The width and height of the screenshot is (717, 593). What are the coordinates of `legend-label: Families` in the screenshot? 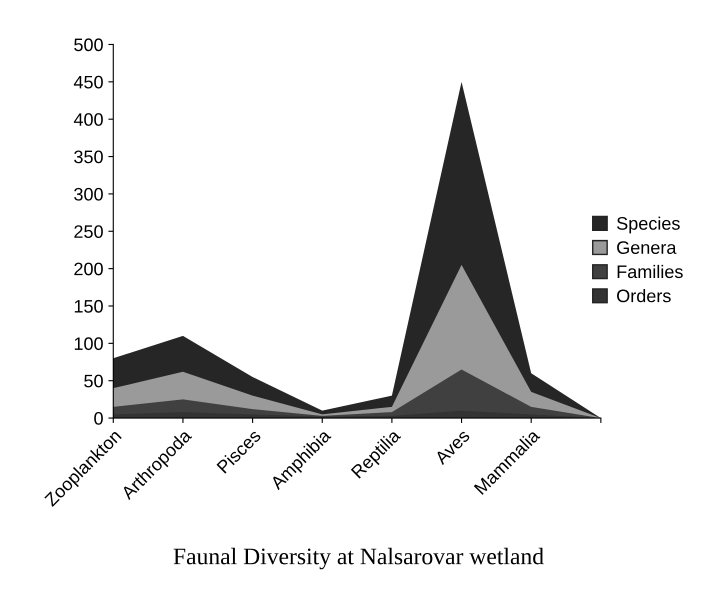 It's located at (650, 271).